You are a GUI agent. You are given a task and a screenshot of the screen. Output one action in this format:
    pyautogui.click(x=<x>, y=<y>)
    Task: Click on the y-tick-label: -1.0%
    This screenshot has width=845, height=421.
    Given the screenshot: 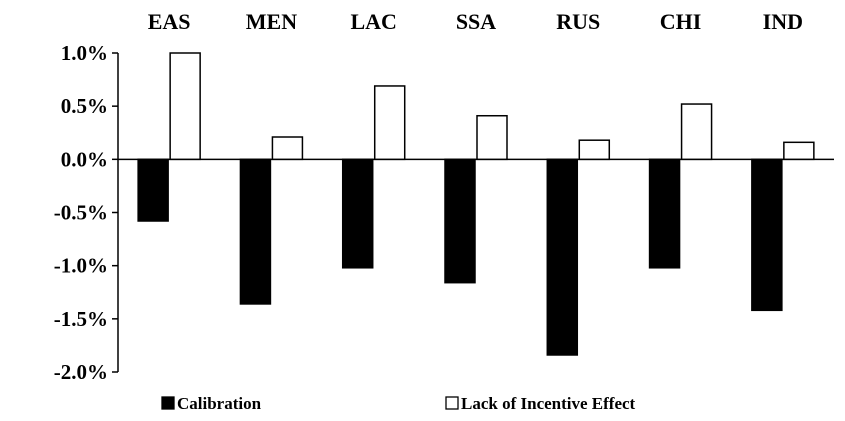 What is the action you would take?
    pyautogui.click(x=81, y=266)
    